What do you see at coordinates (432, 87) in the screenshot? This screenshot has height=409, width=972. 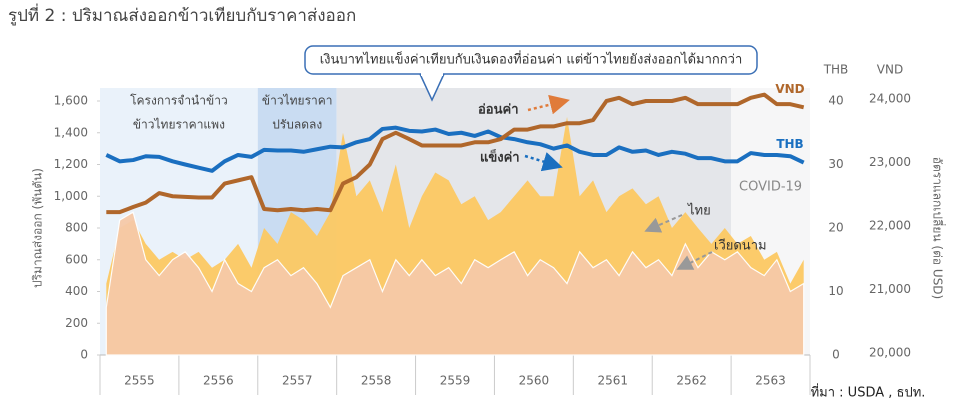 I see `callout-pointer` at bounding box center [432, 87].